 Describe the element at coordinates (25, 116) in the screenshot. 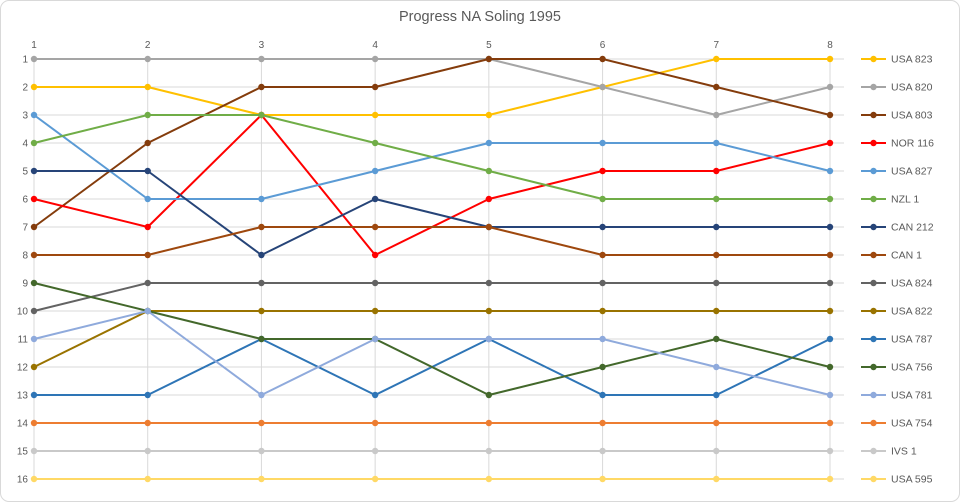

I see `y-tick-label: 3` at that location.